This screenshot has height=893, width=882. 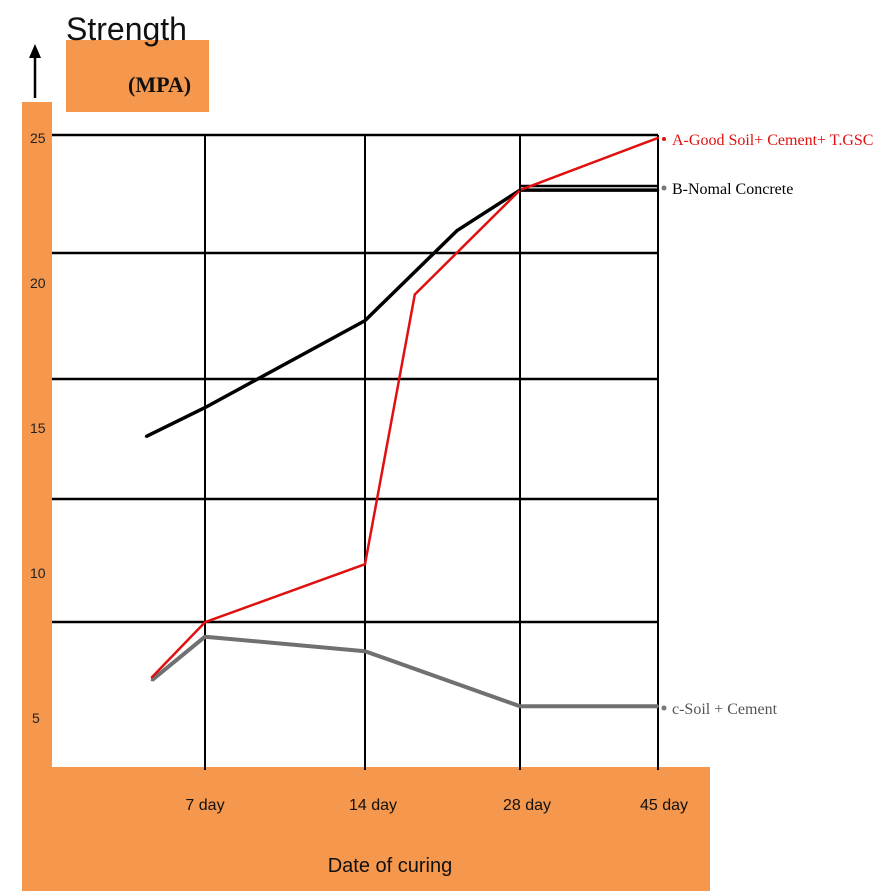 What do you see at coordinates (664, 805) in the screenshot?
I see `x-tick-label: 45 day` at bounding box center [664, 805].